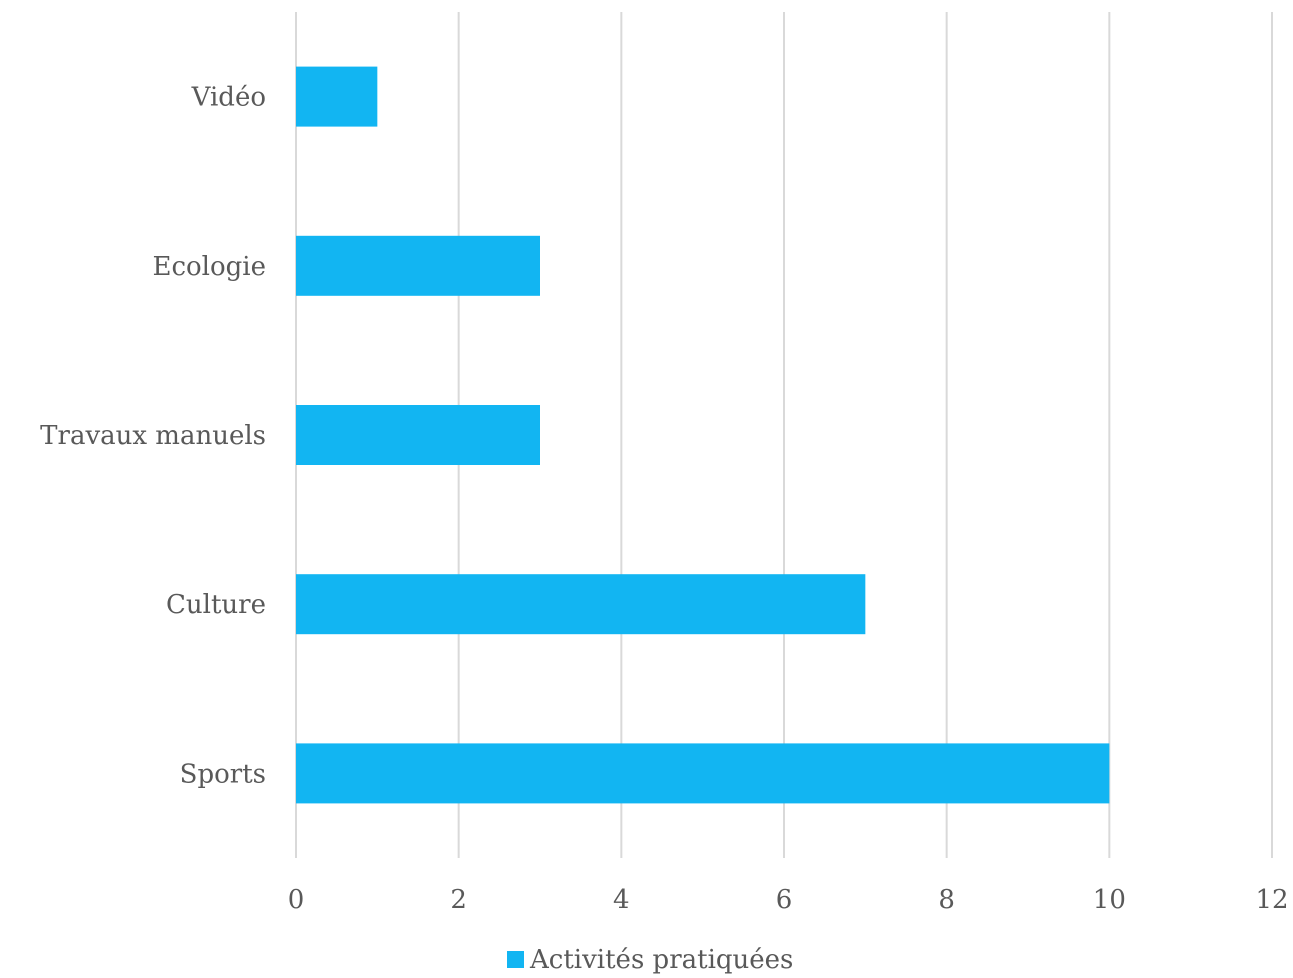  Describe the element at coordinates (216, 605) in the screenshot. I see `category-label: Culture` at that location.